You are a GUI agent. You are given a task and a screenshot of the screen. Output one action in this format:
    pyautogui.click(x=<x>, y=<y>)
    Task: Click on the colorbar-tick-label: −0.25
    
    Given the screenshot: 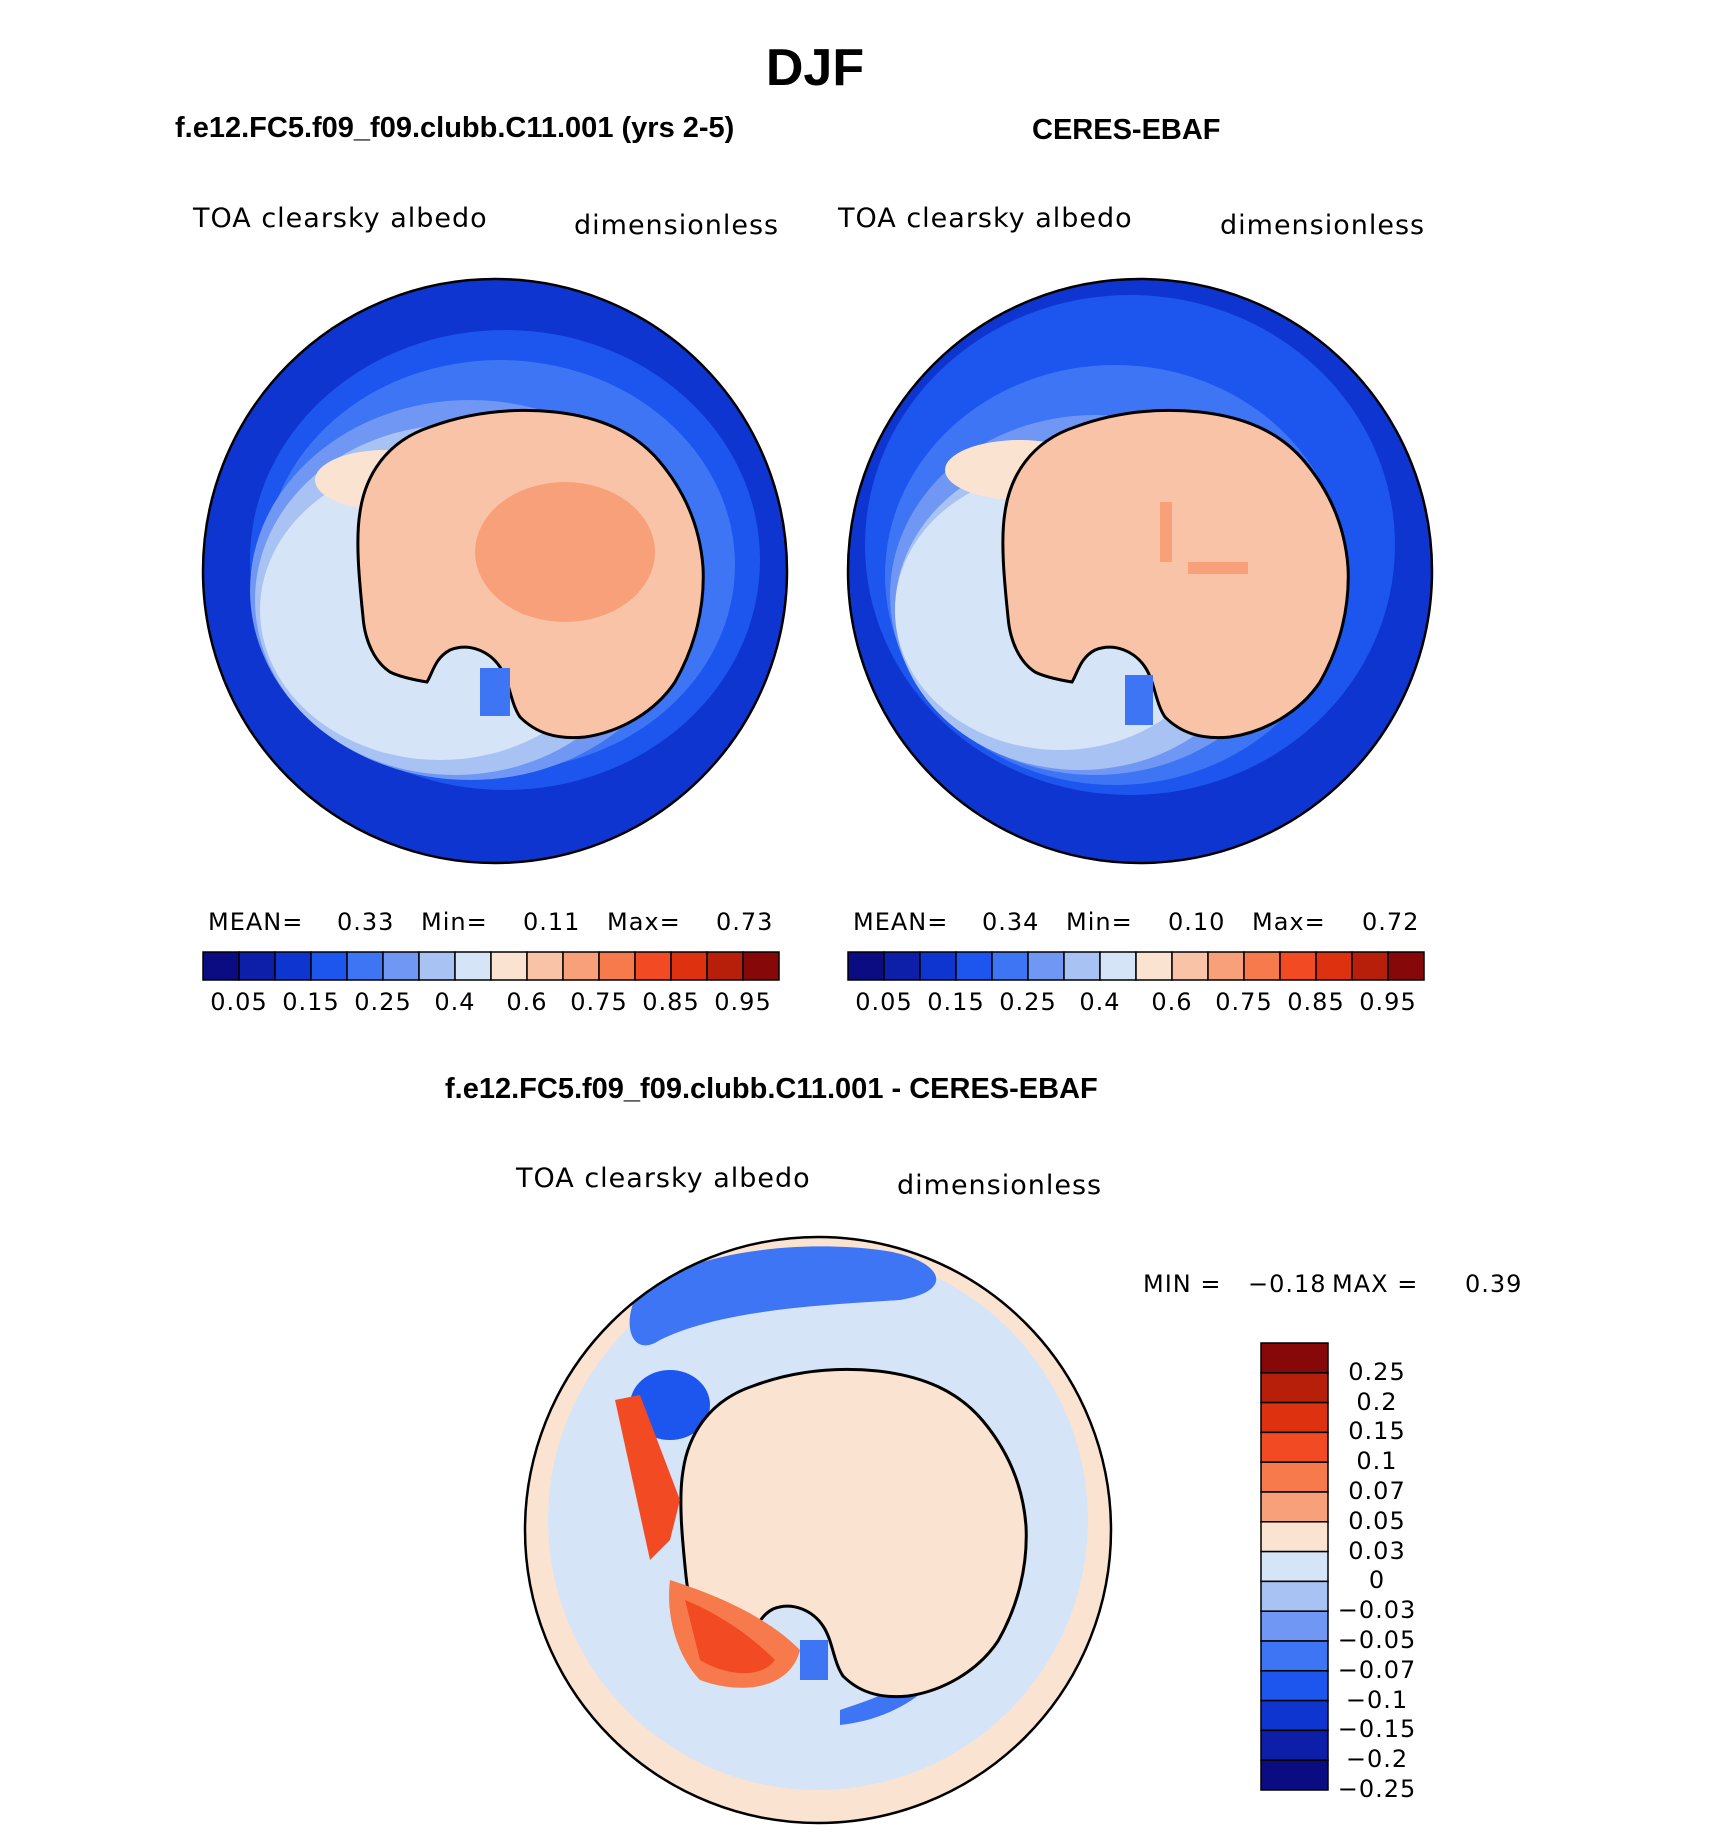 What is the action you would take?
    pyautogui.click(x=1377, y=1789)
    